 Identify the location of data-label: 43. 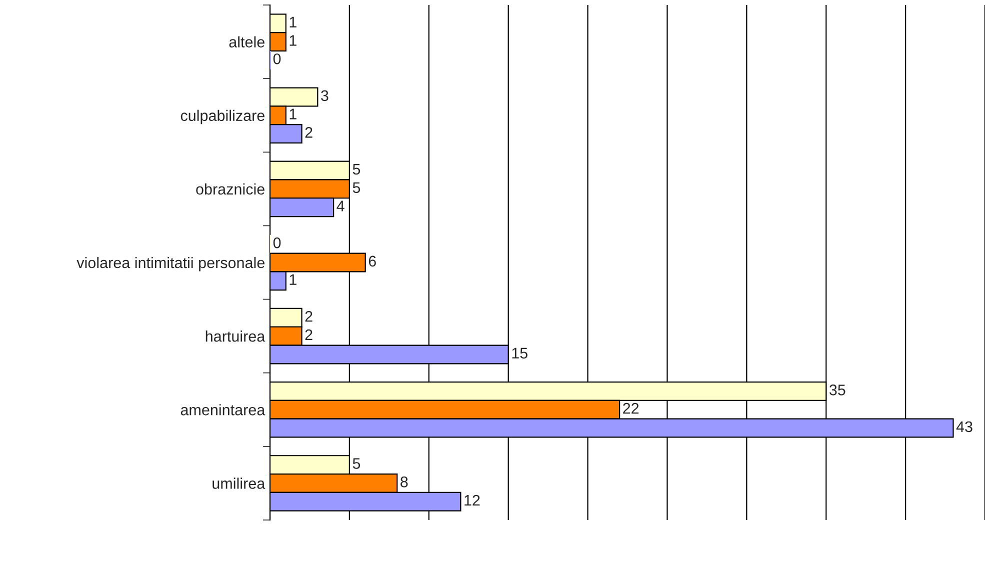
(964, 426).